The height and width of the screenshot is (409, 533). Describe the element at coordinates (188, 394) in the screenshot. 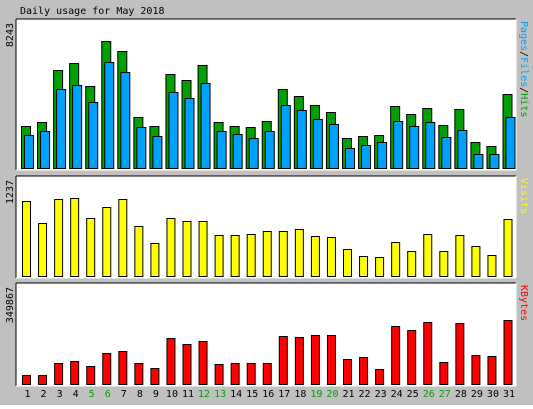

I see `x-tick-label: 11` at that location.